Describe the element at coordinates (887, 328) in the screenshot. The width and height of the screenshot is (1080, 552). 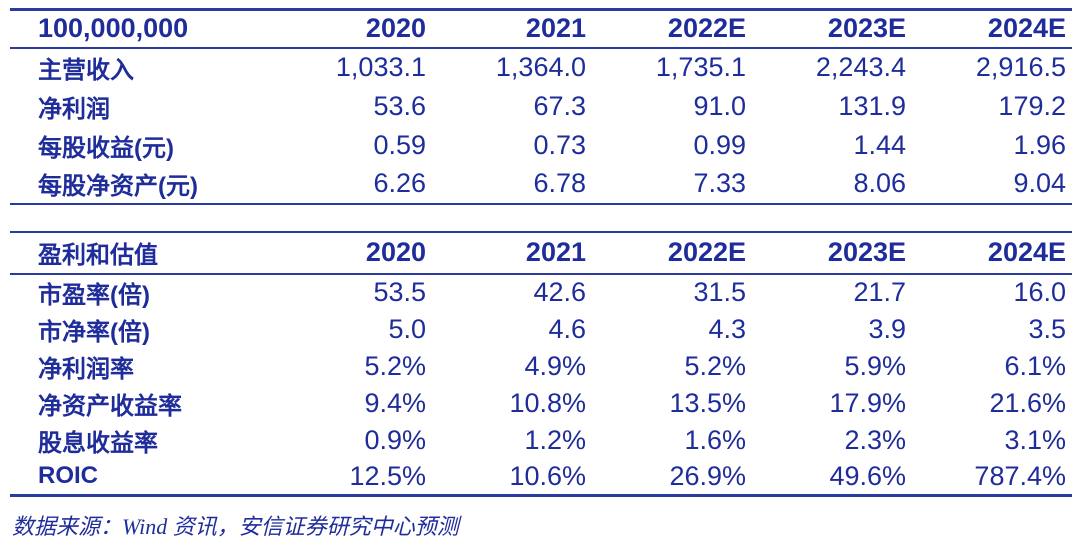
I see `cell-value: 3.9` at that location.